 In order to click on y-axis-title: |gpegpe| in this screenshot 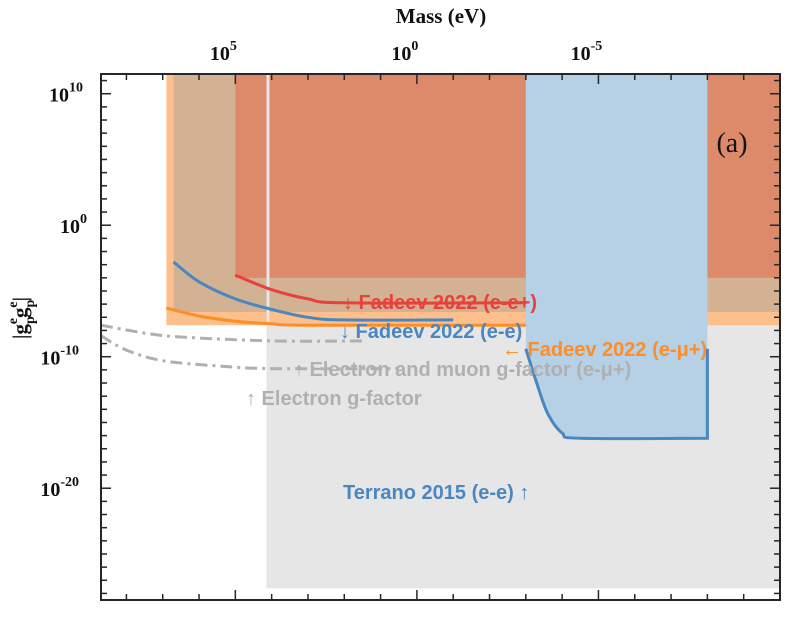, I will do `click(22, 318)`.